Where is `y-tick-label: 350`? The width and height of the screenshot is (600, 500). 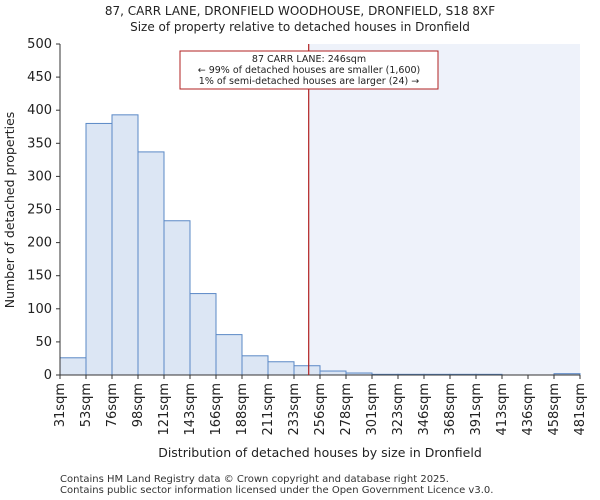 y-tick-label: 350 is located at coordinates (39, 143).